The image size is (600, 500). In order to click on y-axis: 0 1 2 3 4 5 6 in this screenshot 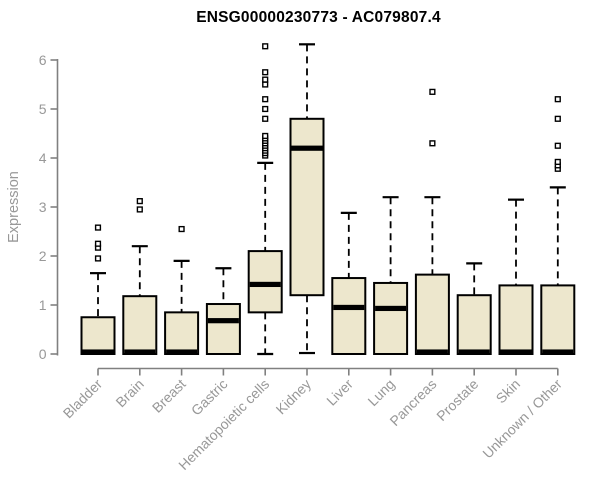, I will do `click(49, 207)`.